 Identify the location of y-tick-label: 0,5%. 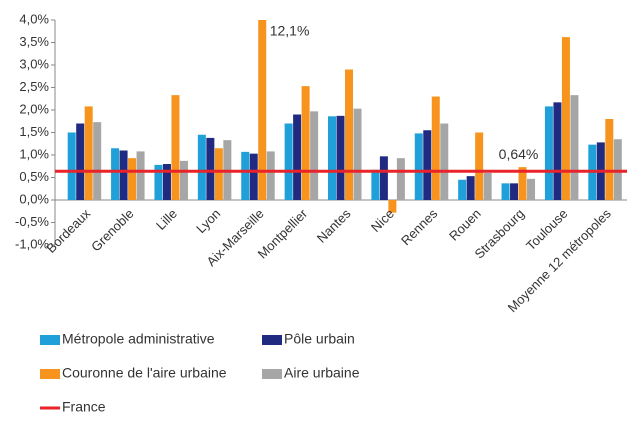
(34, 176).